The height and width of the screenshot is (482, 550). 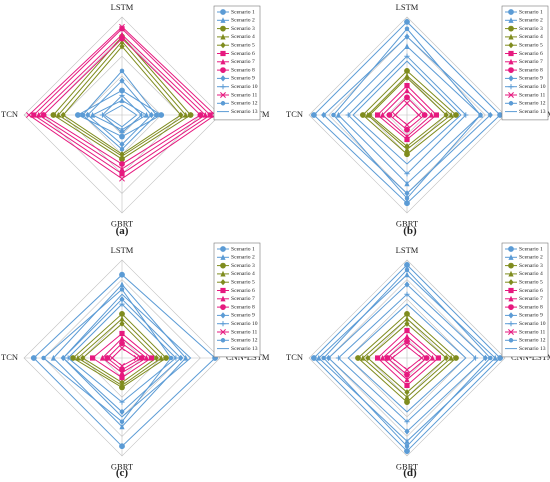 What do you see at coordinates (407, 250) in the screenshot?
I see `axis-label-lstm: LSTM` at bounding box center [407, 250].